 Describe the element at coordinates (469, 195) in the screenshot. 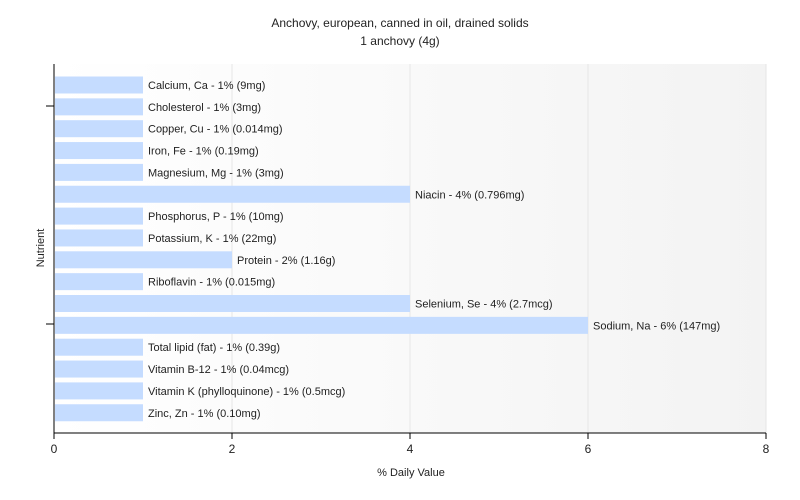

I see `bar-label: Niacin - 4% (0.796mg)` at that location.